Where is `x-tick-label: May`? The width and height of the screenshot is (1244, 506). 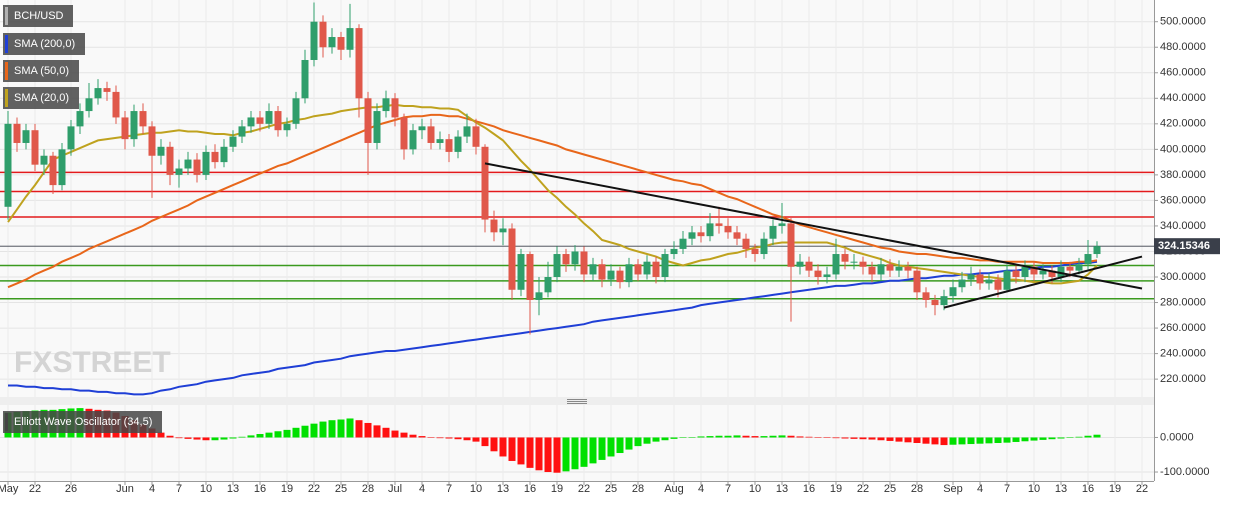
x-tick-label: May is located at coordinates (9, 489).